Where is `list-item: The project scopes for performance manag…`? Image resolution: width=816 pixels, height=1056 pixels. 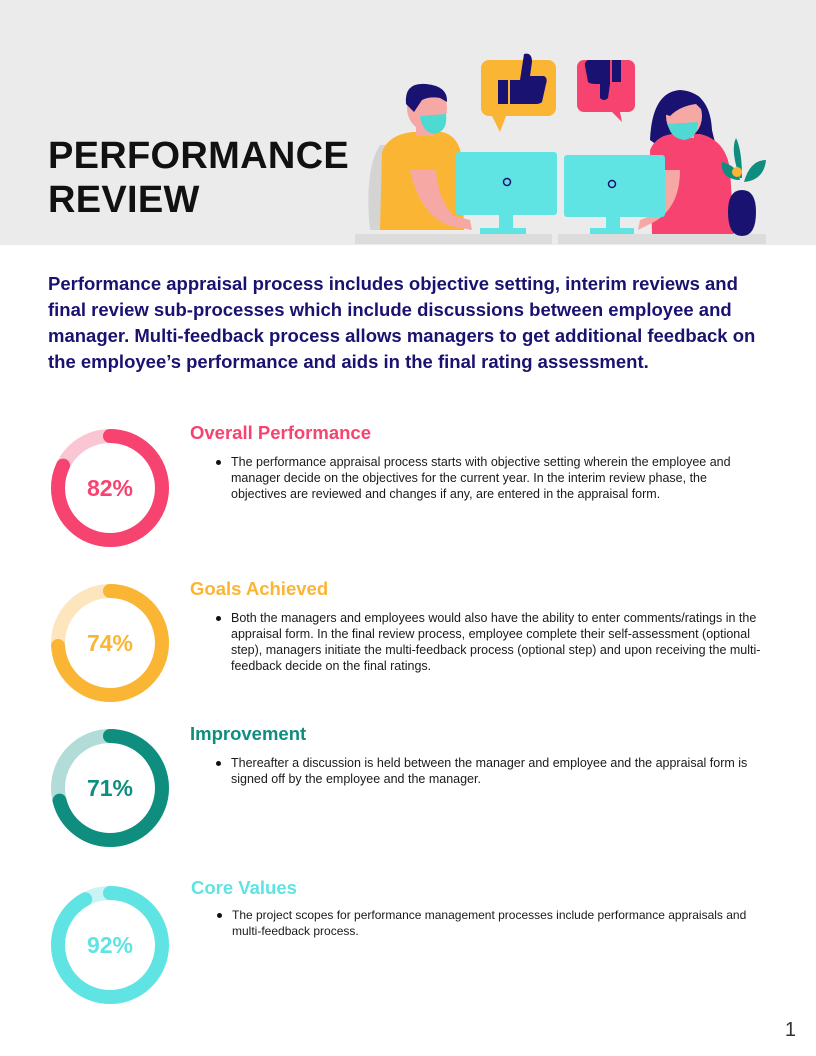
list-item: The project scopes for performance manag… is located at coordinates (490, 923).